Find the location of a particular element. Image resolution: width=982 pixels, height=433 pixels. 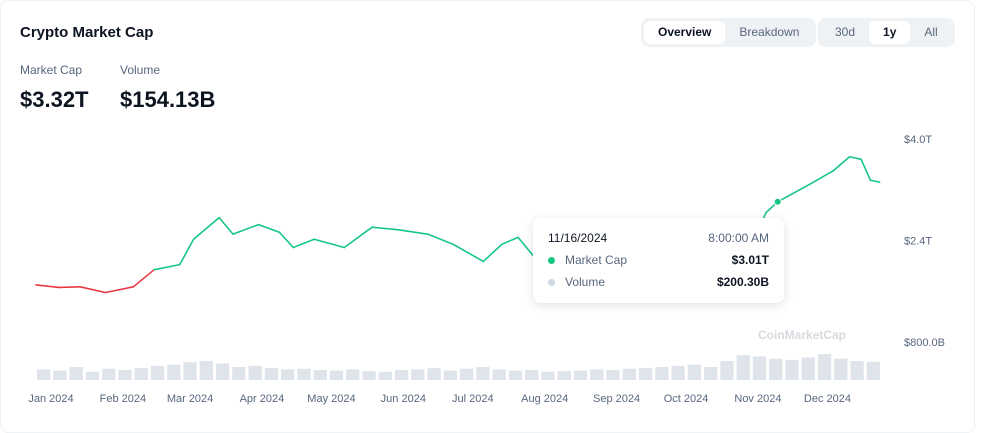

x-tick-label: Apr 2024 is located at coordinates (262, 399).